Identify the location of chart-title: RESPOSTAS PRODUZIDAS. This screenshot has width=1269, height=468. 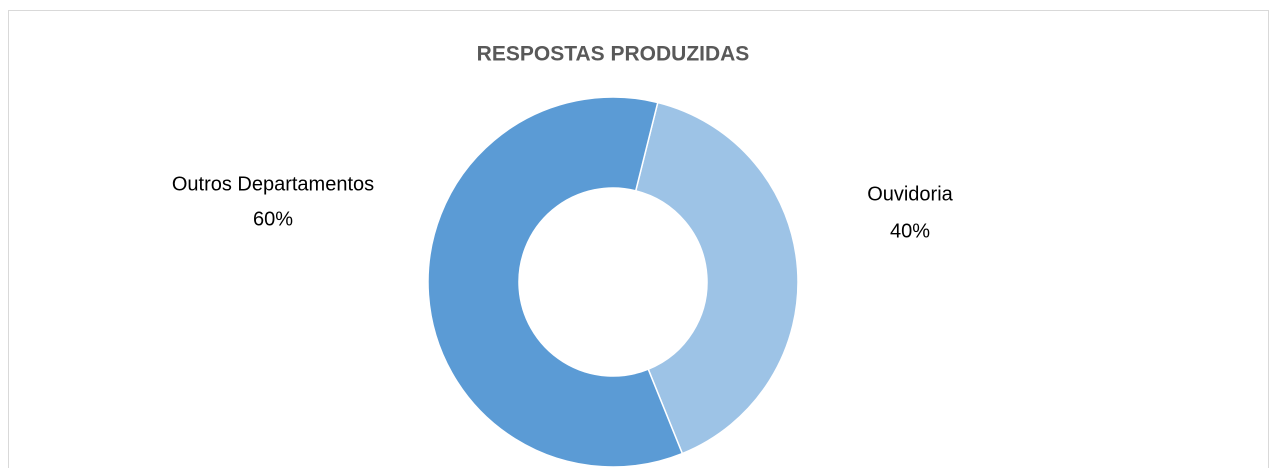
(613, 54).